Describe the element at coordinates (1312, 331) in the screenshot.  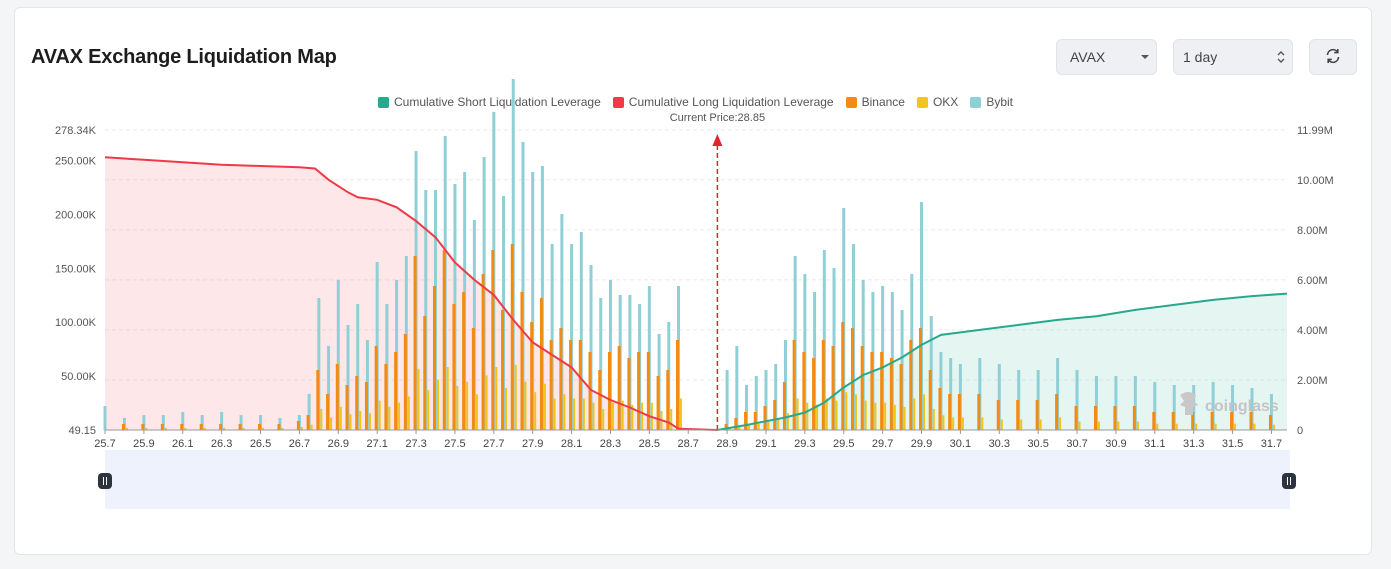
I see `y-right-tick-label: 4.00M` at that location.